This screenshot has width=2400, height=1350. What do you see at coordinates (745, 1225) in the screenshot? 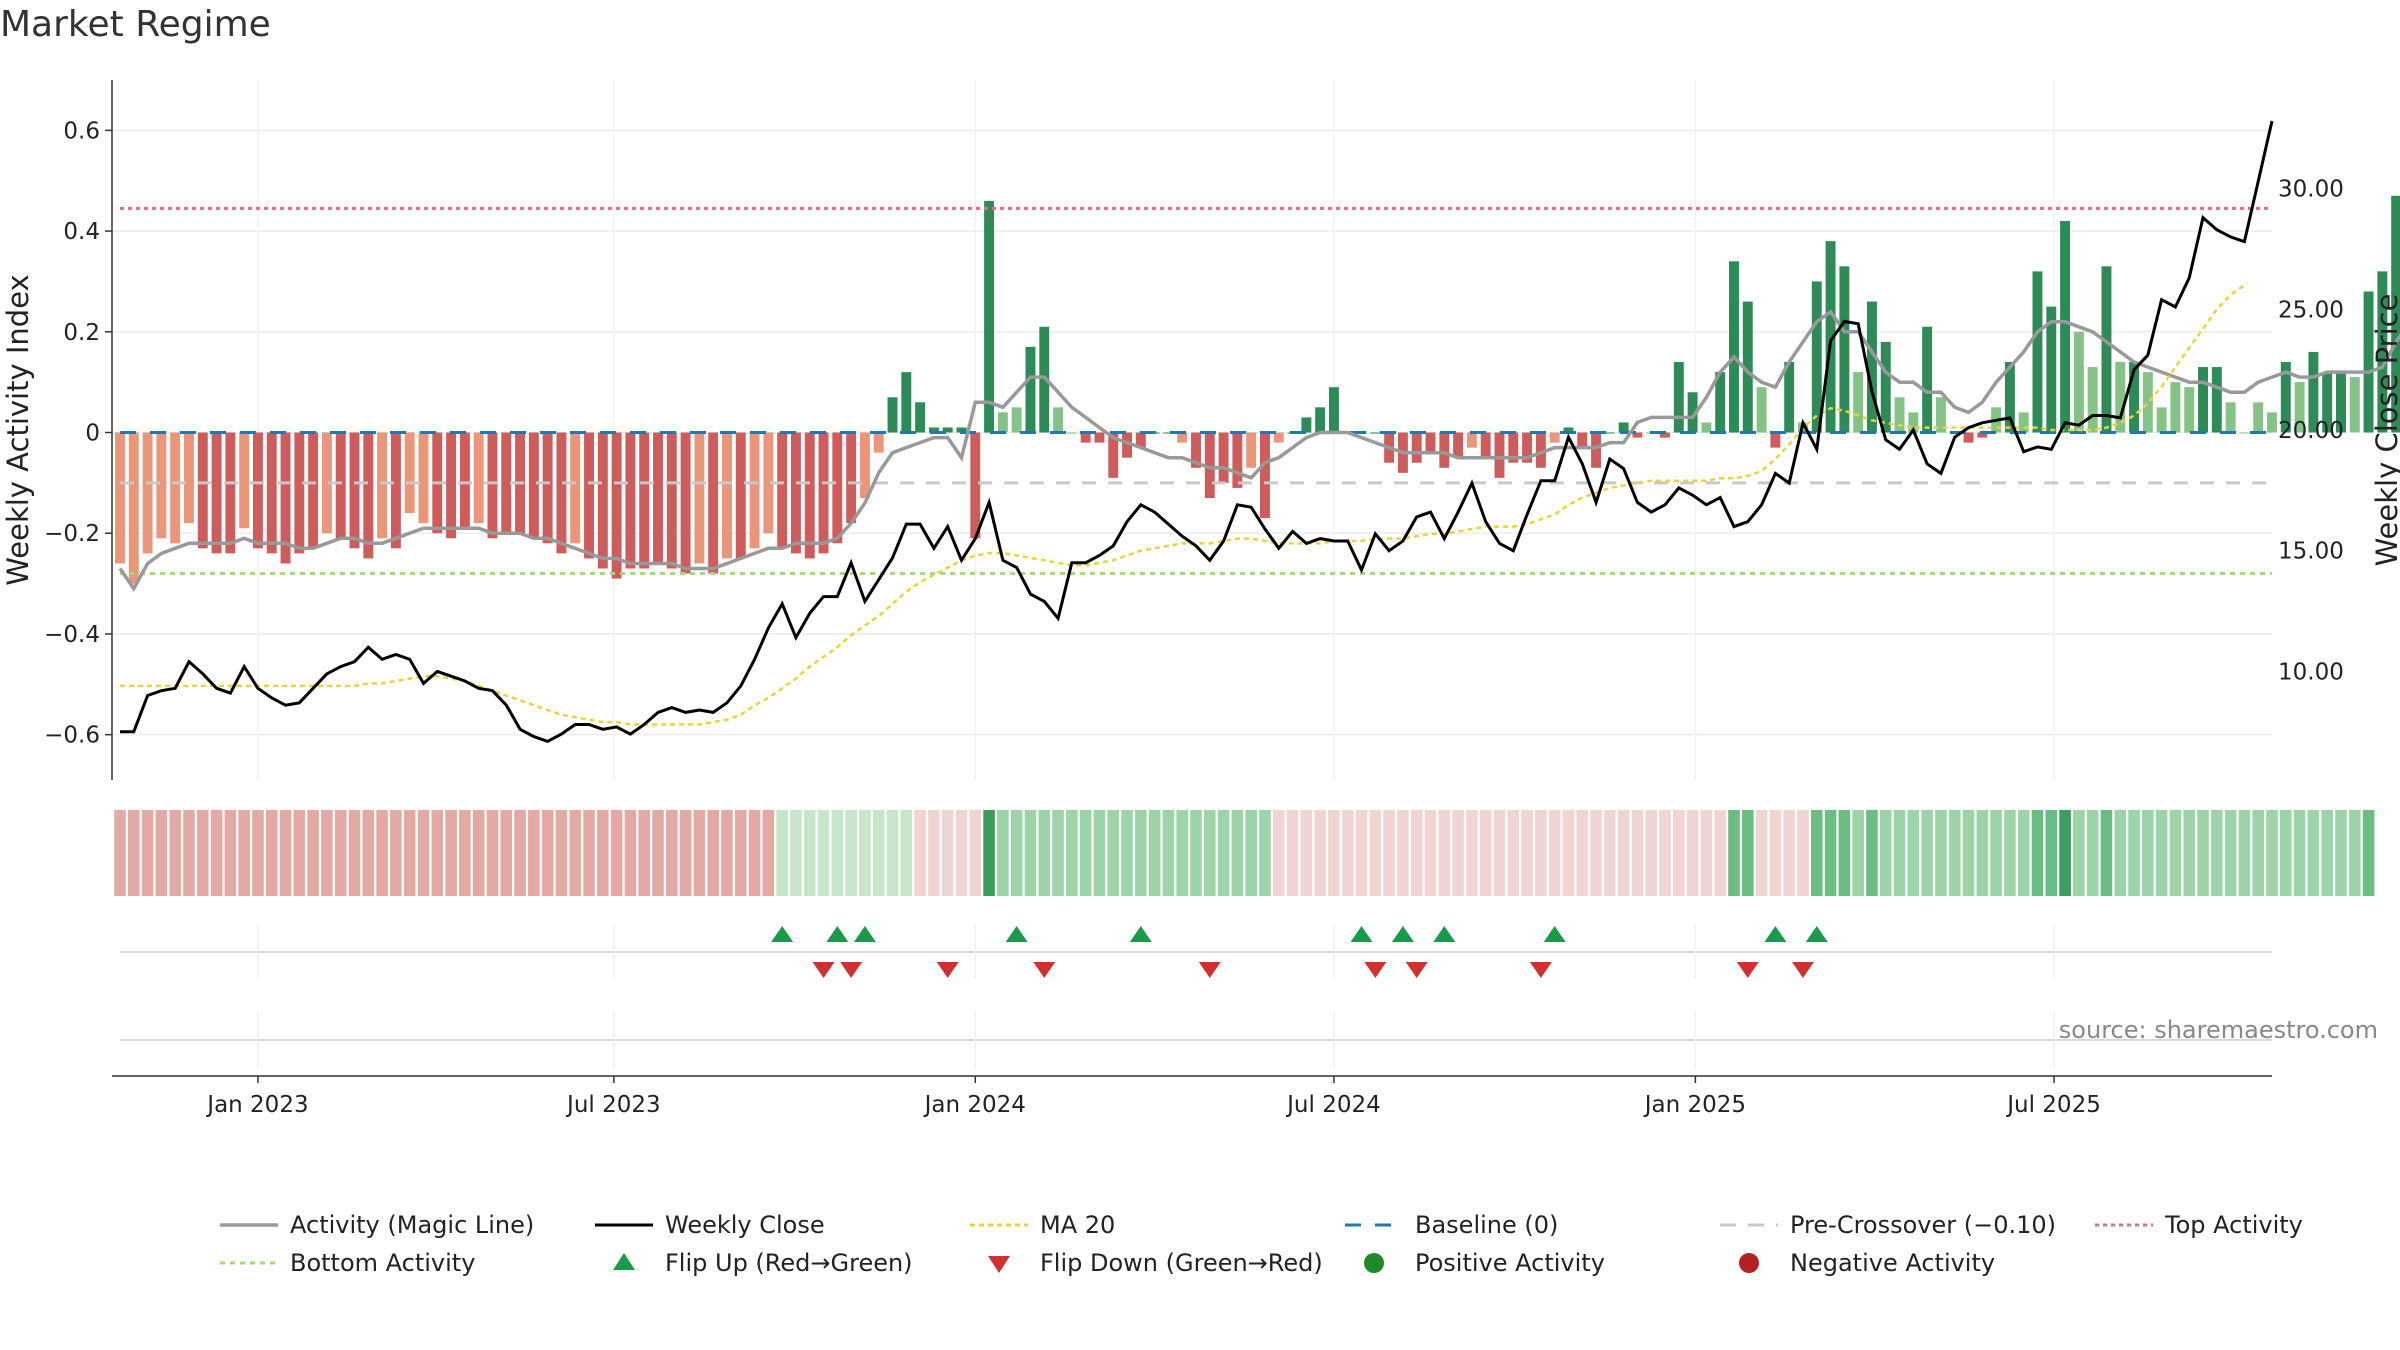
I see `legend-label: Weekly Close` at bounding box center [745, 1225].